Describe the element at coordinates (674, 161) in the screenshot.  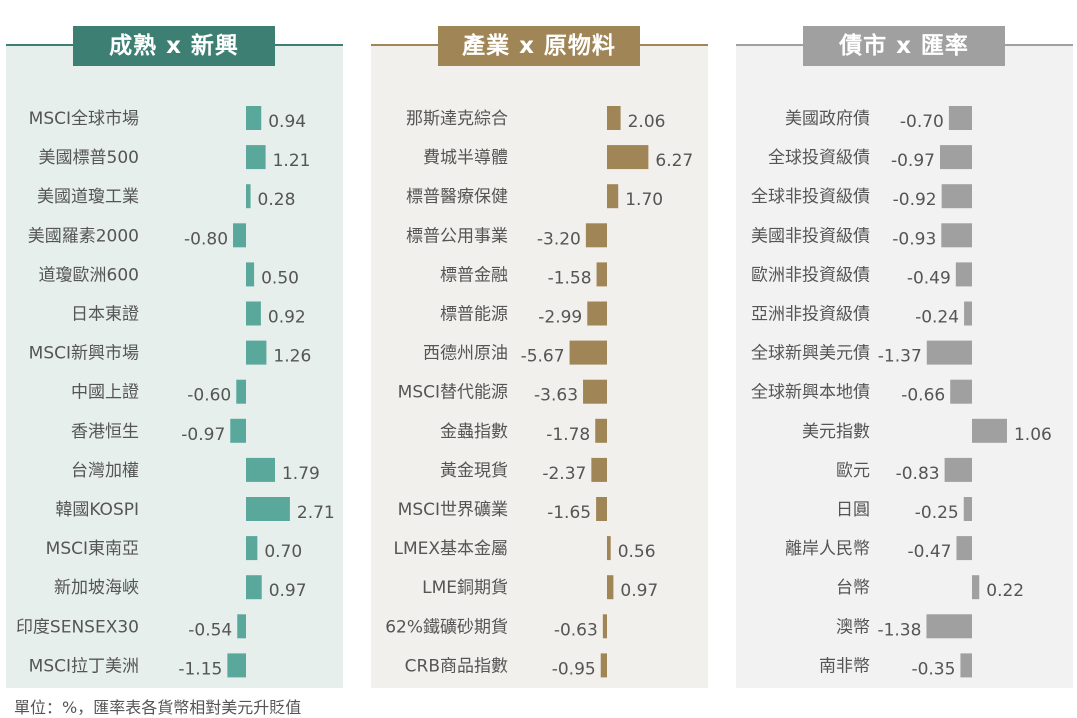
I see `value-label: 6.27` at that location.